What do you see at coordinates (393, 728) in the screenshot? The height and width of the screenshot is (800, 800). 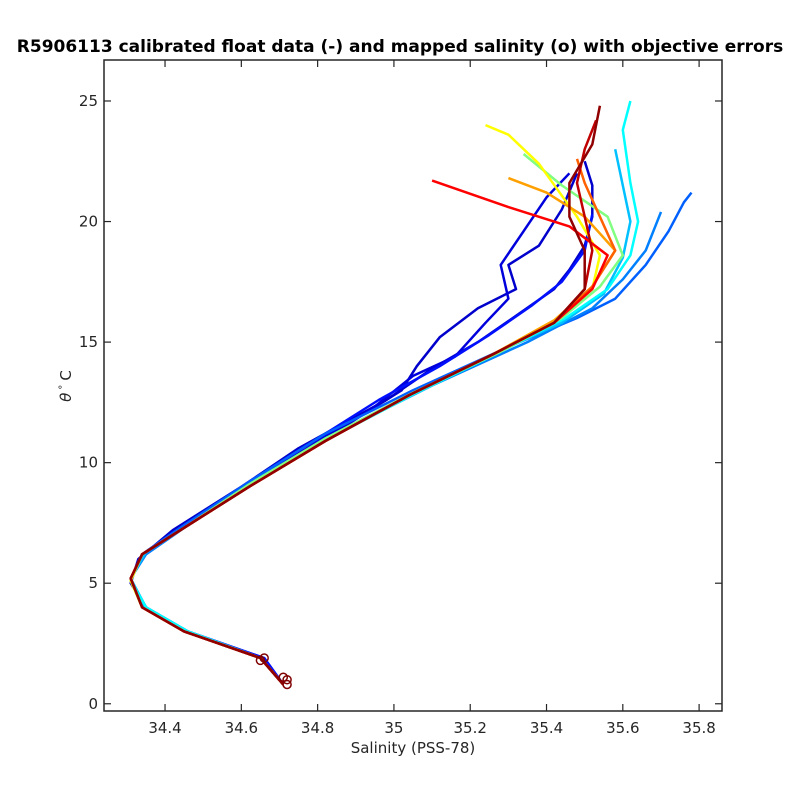 I see `x-tick-label: 35` at bounding box center [393, 728].